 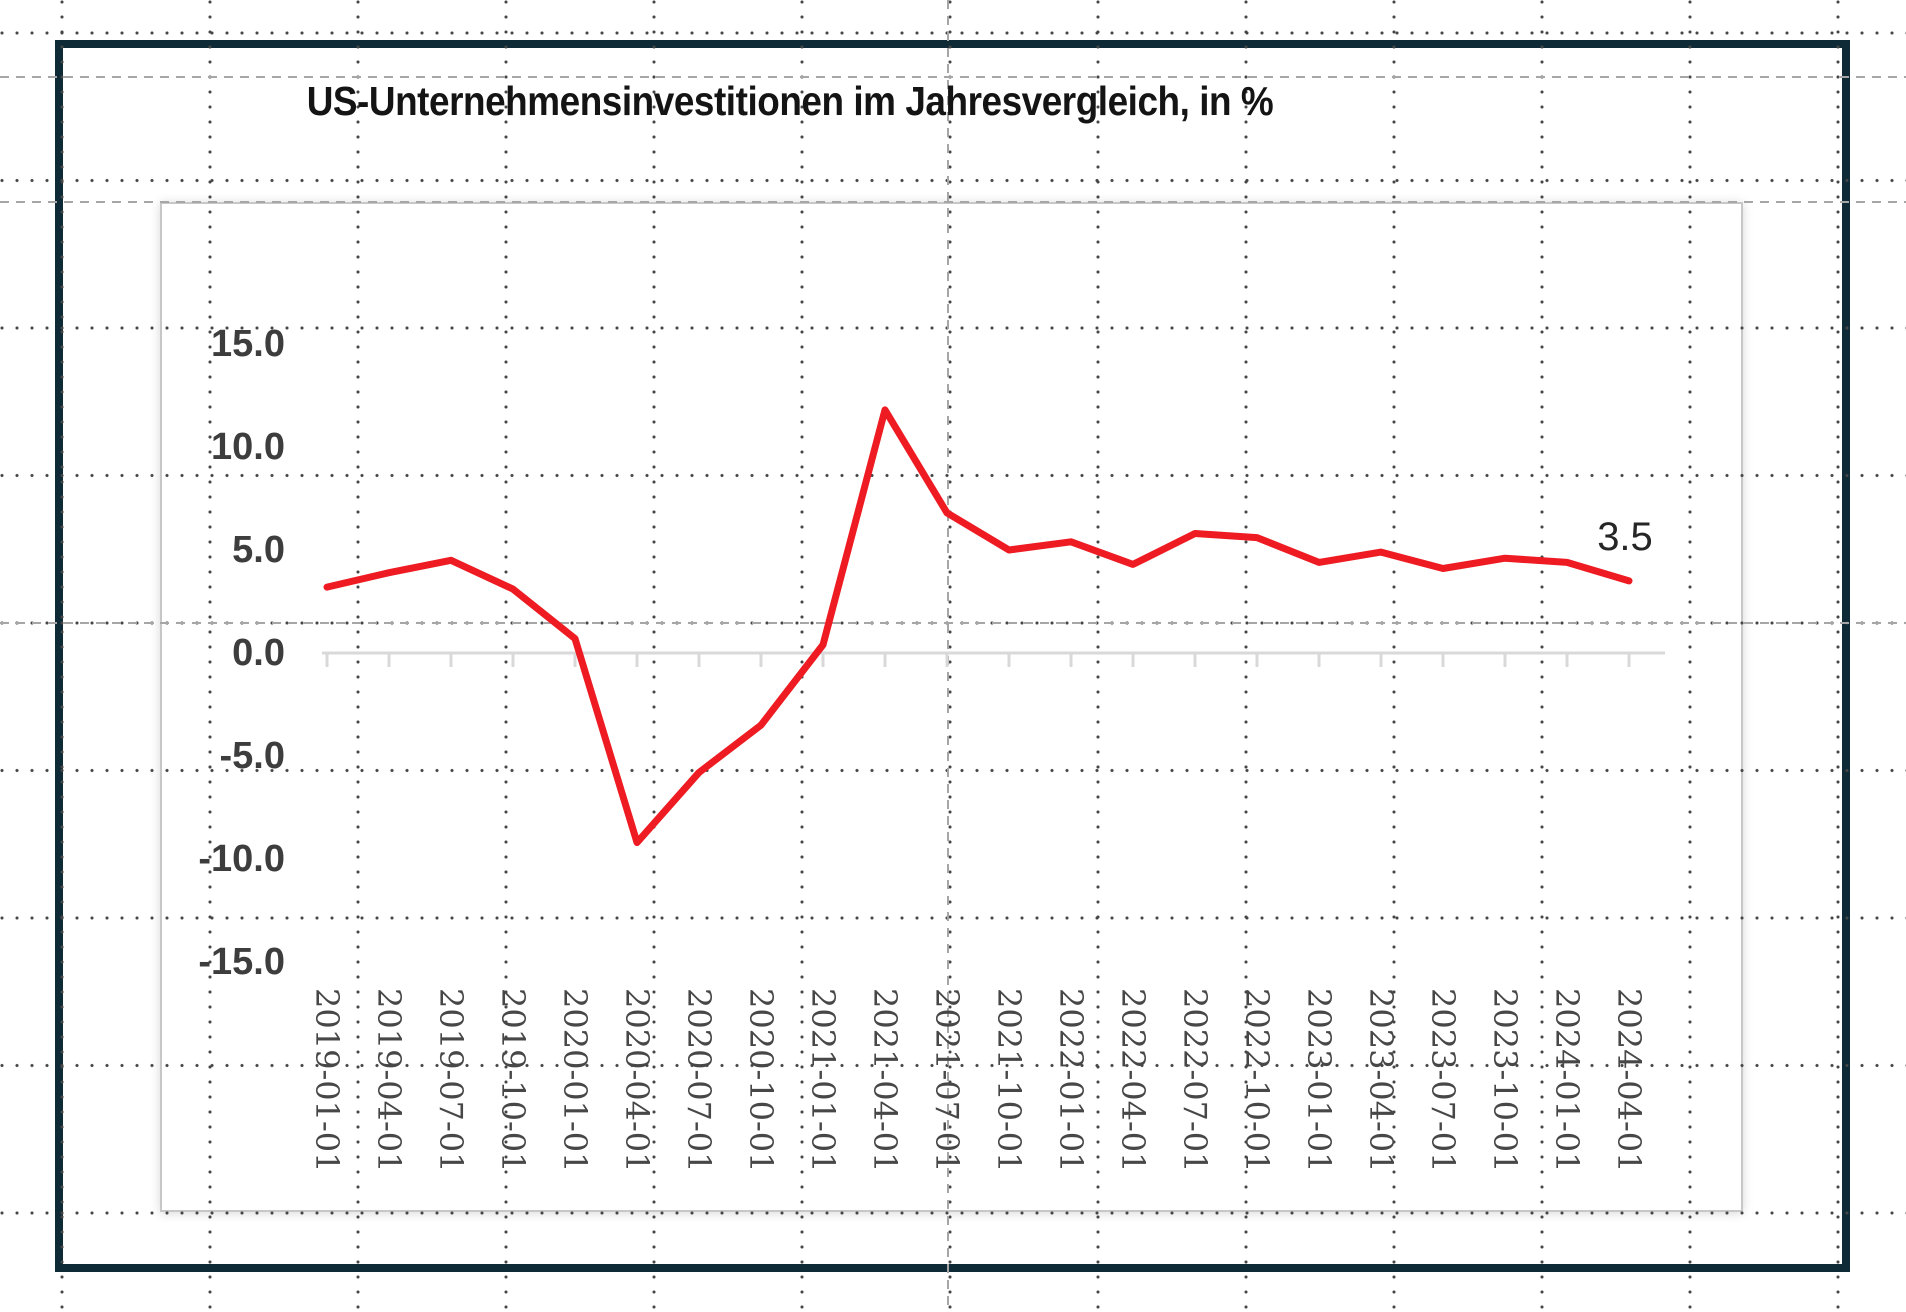 What do you see at coordinates (513, 1080) in the screenshot?
I see `x-axis-label: 2019-10-01` at bounding box center [513, 1080].